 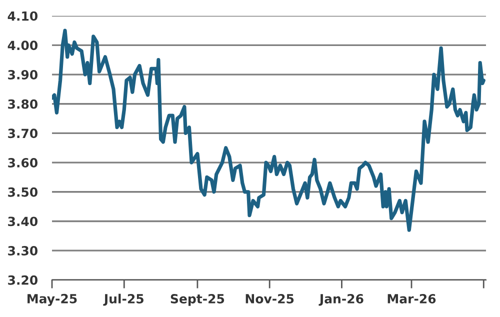 I want to click on x-tick-label: Sept-25, so click(x=197, y=300).